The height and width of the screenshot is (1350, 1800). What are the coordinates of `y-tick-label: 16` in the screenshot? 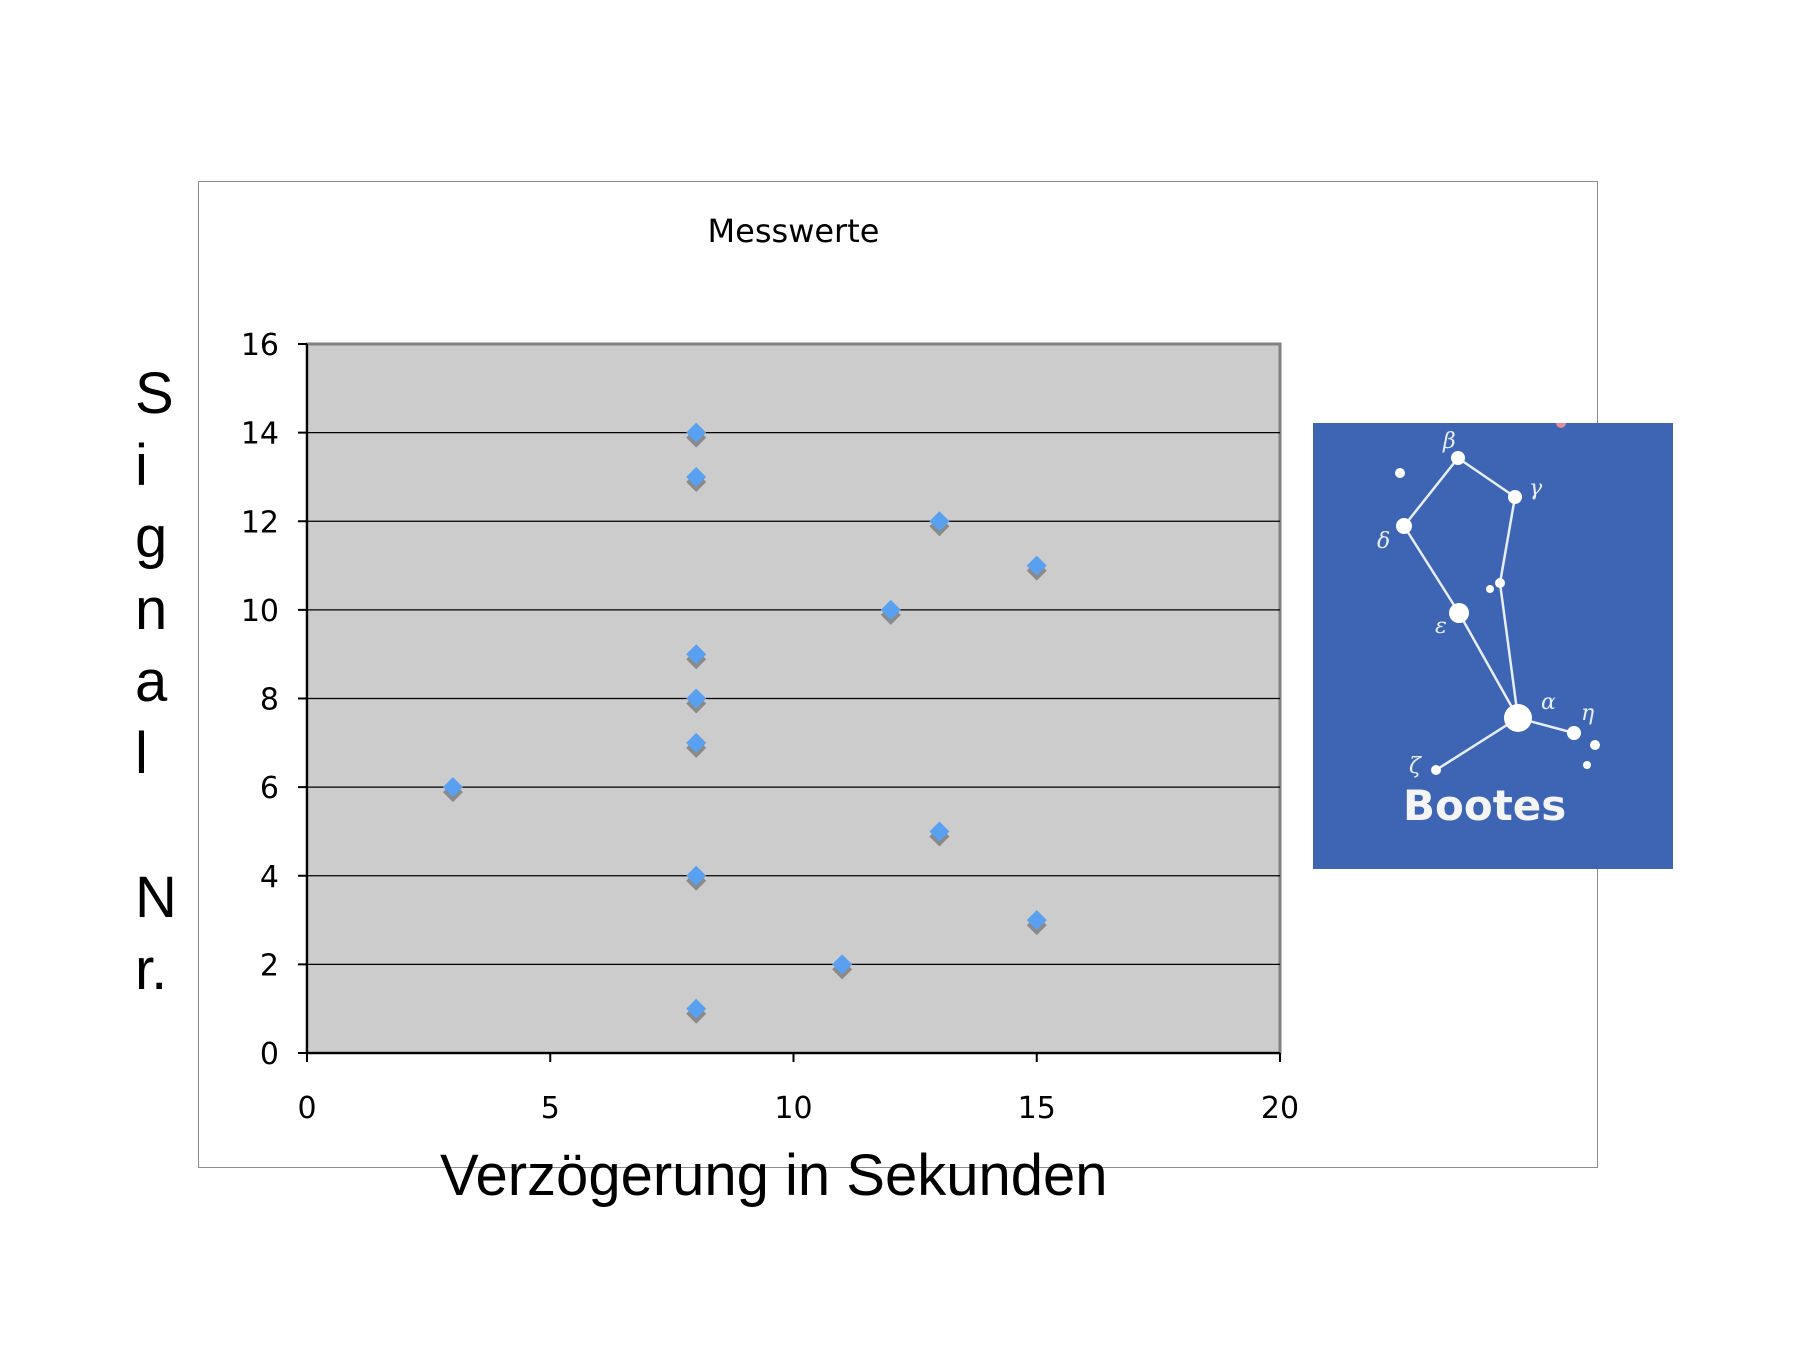 It's located at (260, 345).